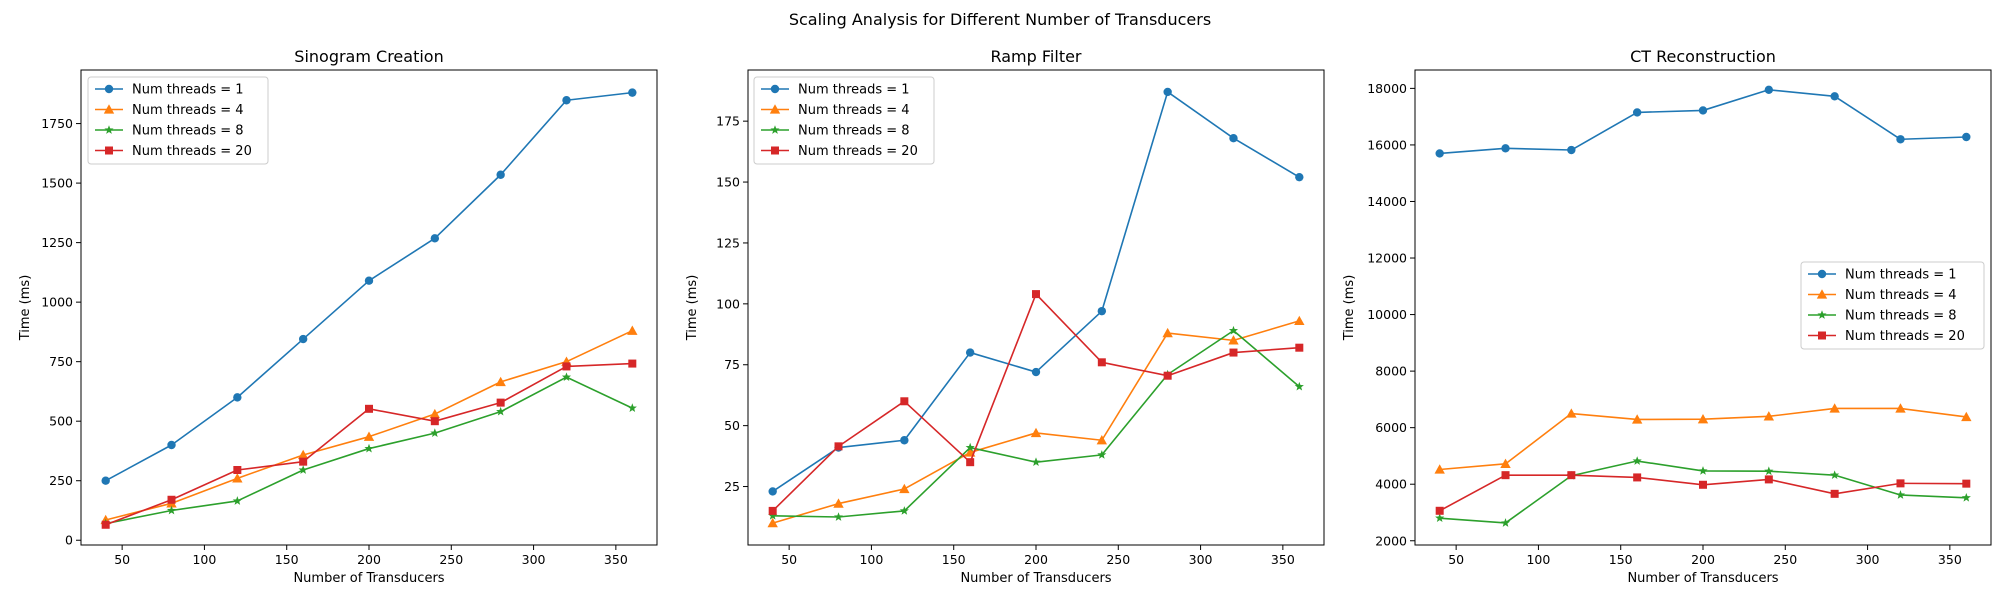 This screenshot has width=2000, height=600. Describe the element at coordinates (188, 110) in the screenshot. I see `legend-label: Num threads = 4` at that location.